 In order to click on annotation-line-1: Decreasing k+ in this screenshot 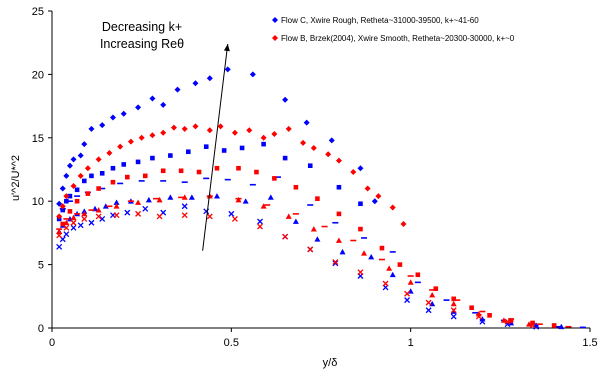, I will do `click(142, 27)`.